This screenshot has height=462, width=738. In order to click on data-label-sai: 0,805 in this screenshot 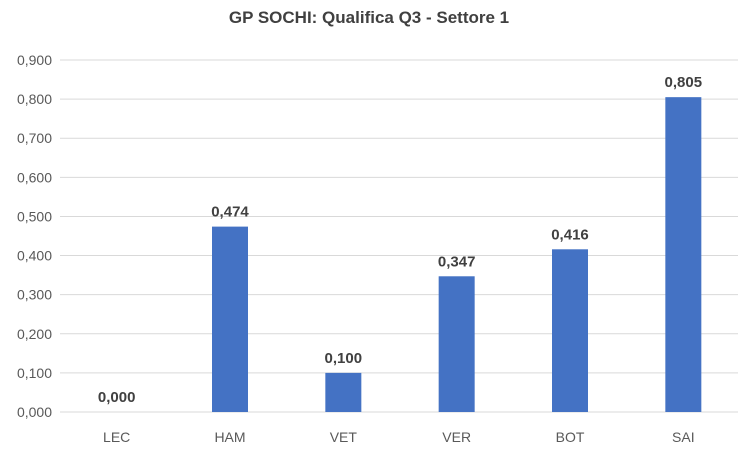, I will do `click(684, 82)`.